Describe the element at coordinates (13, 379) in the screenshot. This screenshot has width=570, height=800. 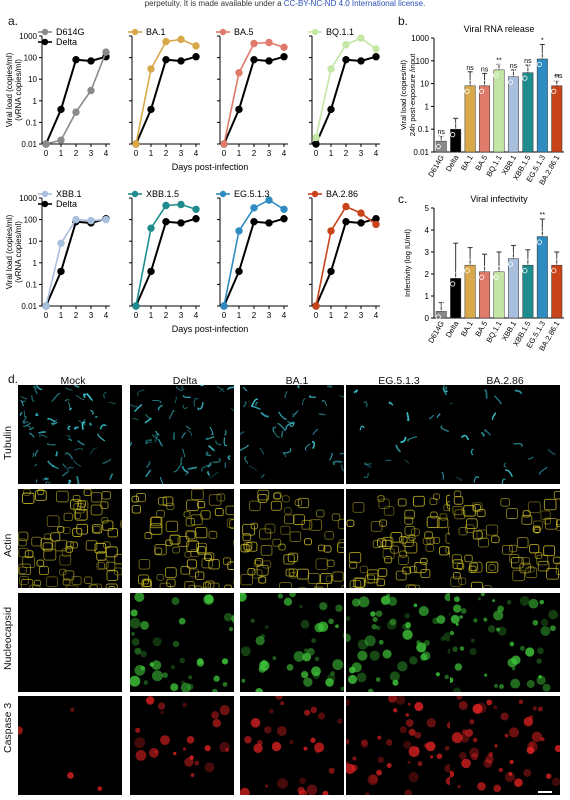
I see `panel-label-d: d.` at that location.